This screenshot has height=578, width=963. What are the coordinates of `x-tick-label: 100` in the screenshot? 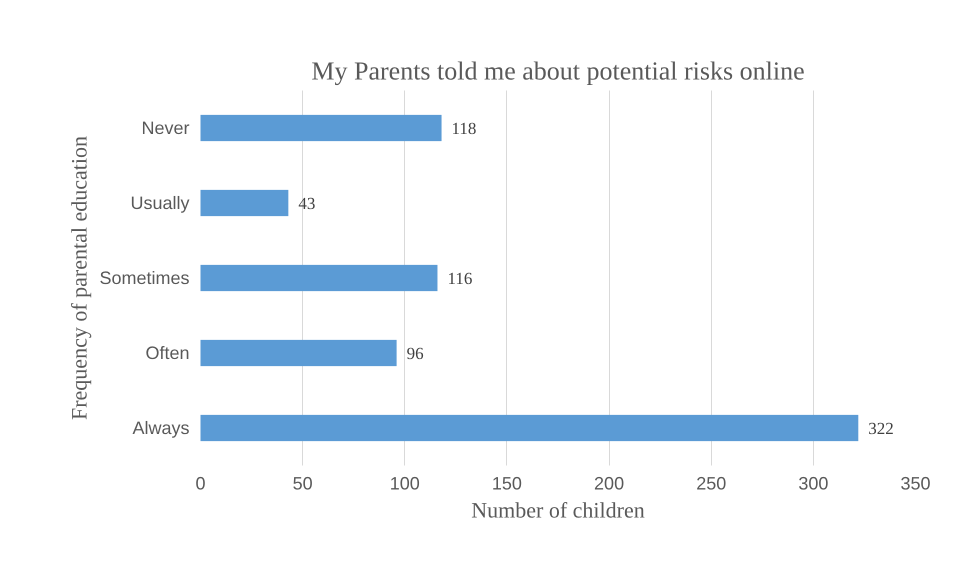 It's located at (405, 484).